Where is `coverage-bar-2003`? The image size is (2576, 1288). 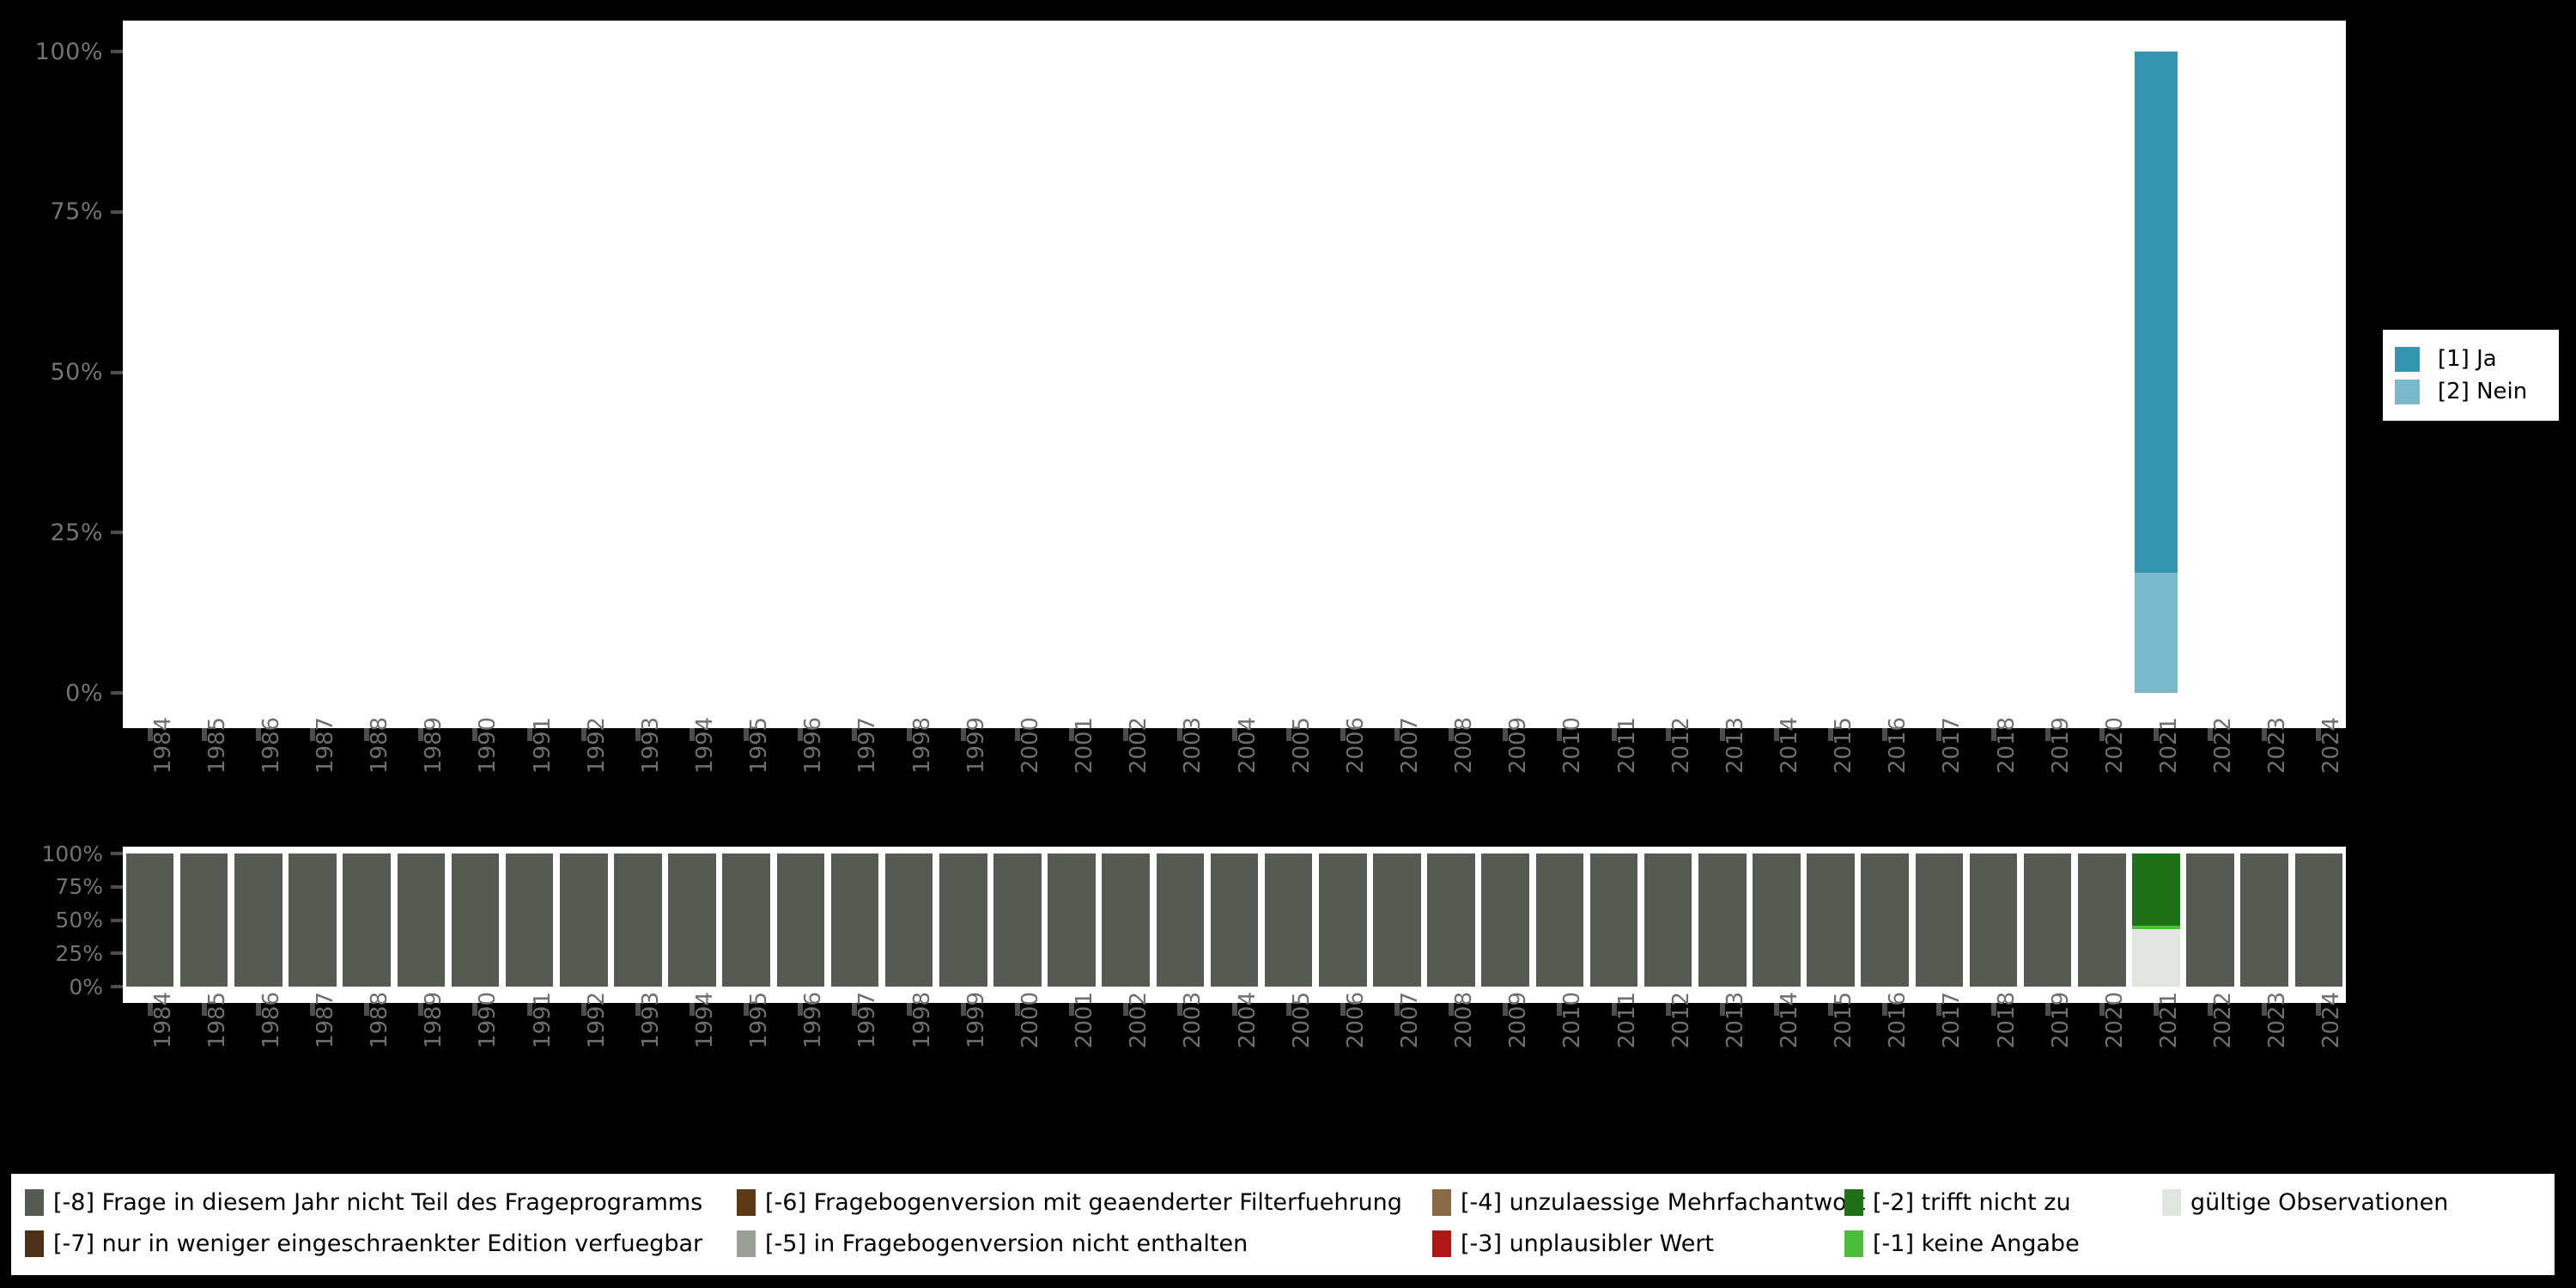 coverage-bar-2003 is located at coordinates (1180, 921).